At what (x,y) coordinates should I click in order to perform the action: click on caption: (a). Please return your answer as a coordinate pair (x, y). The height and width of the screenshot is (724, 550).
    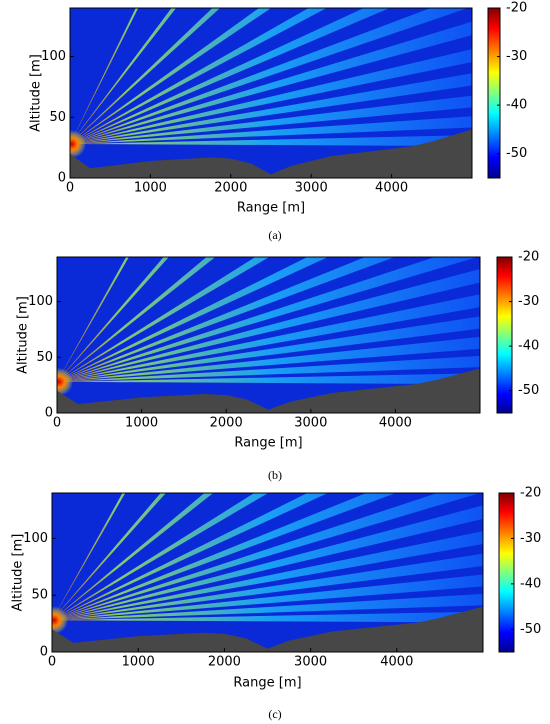
    Looking at the image, I should click on (274, 235).